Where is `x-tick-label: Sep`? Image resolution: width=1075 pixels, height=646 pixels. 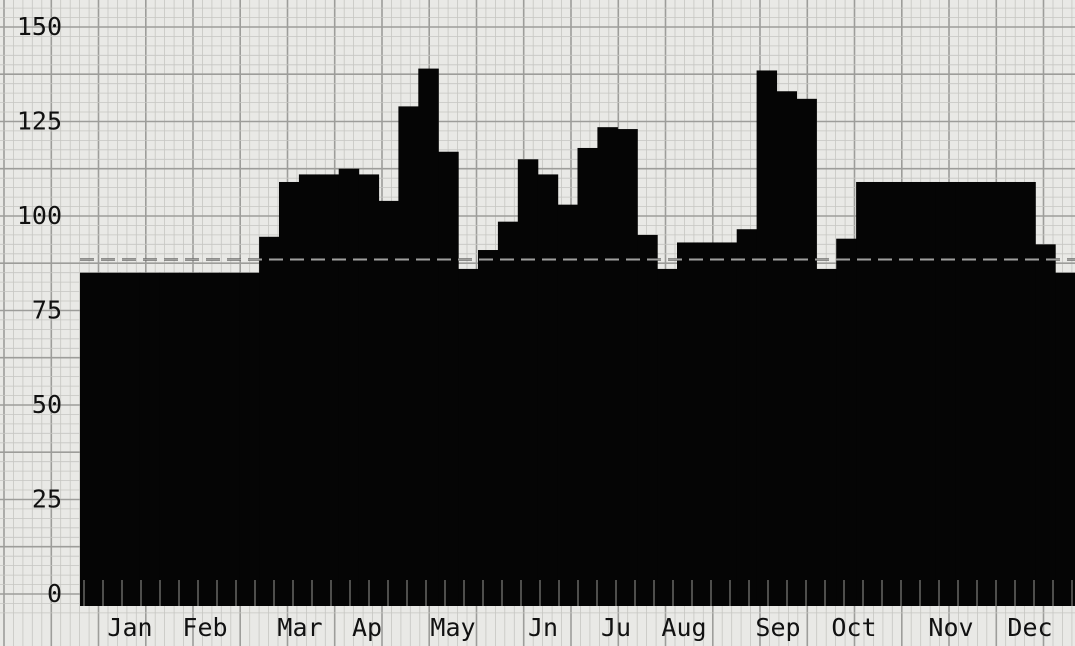 x-tick-label: Sep is located at coordinates (777, 627).